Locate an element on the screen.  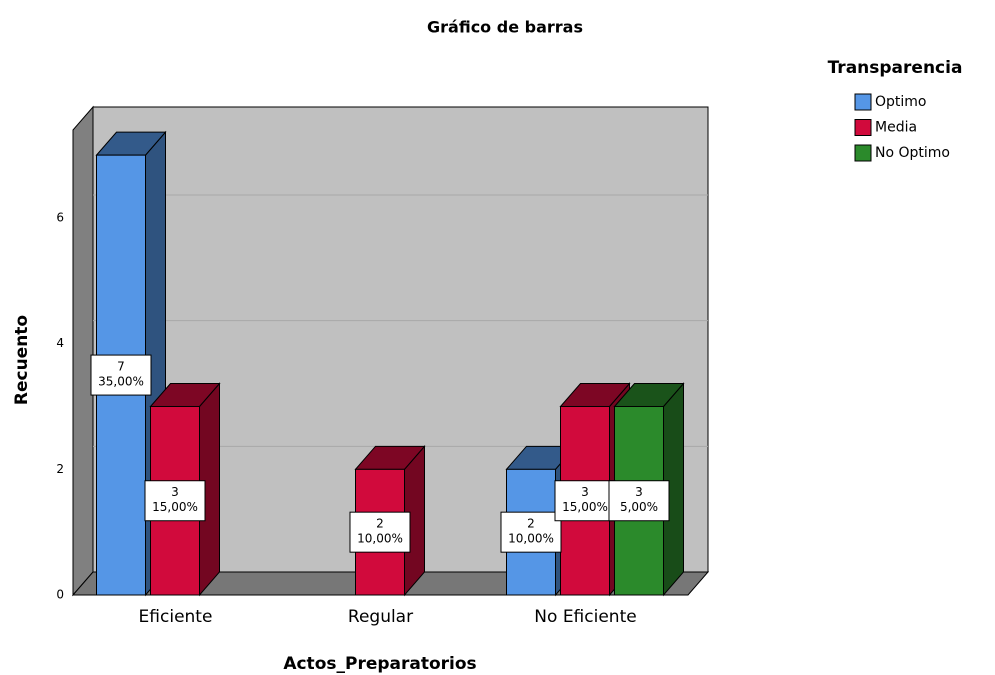
legend-label: Optimo is located at coordinates (901, 102).